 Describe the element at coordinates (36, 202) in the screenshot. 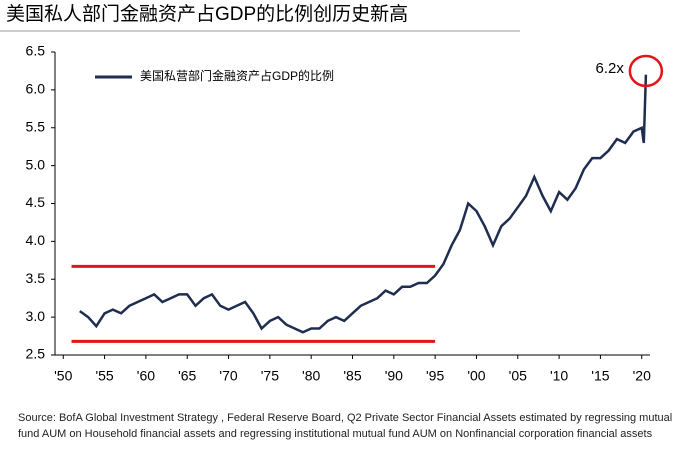

I see `y-tick-label: 4.5` at that location.